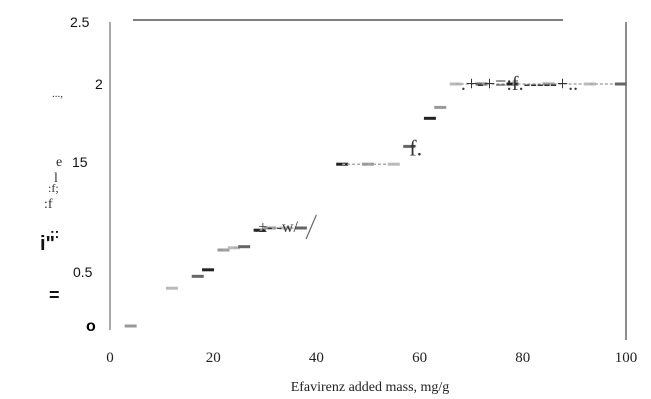  Describe the element at coordinates (83, 272) in the screenshot. I see `y-tick-label: 0.5` at that location.